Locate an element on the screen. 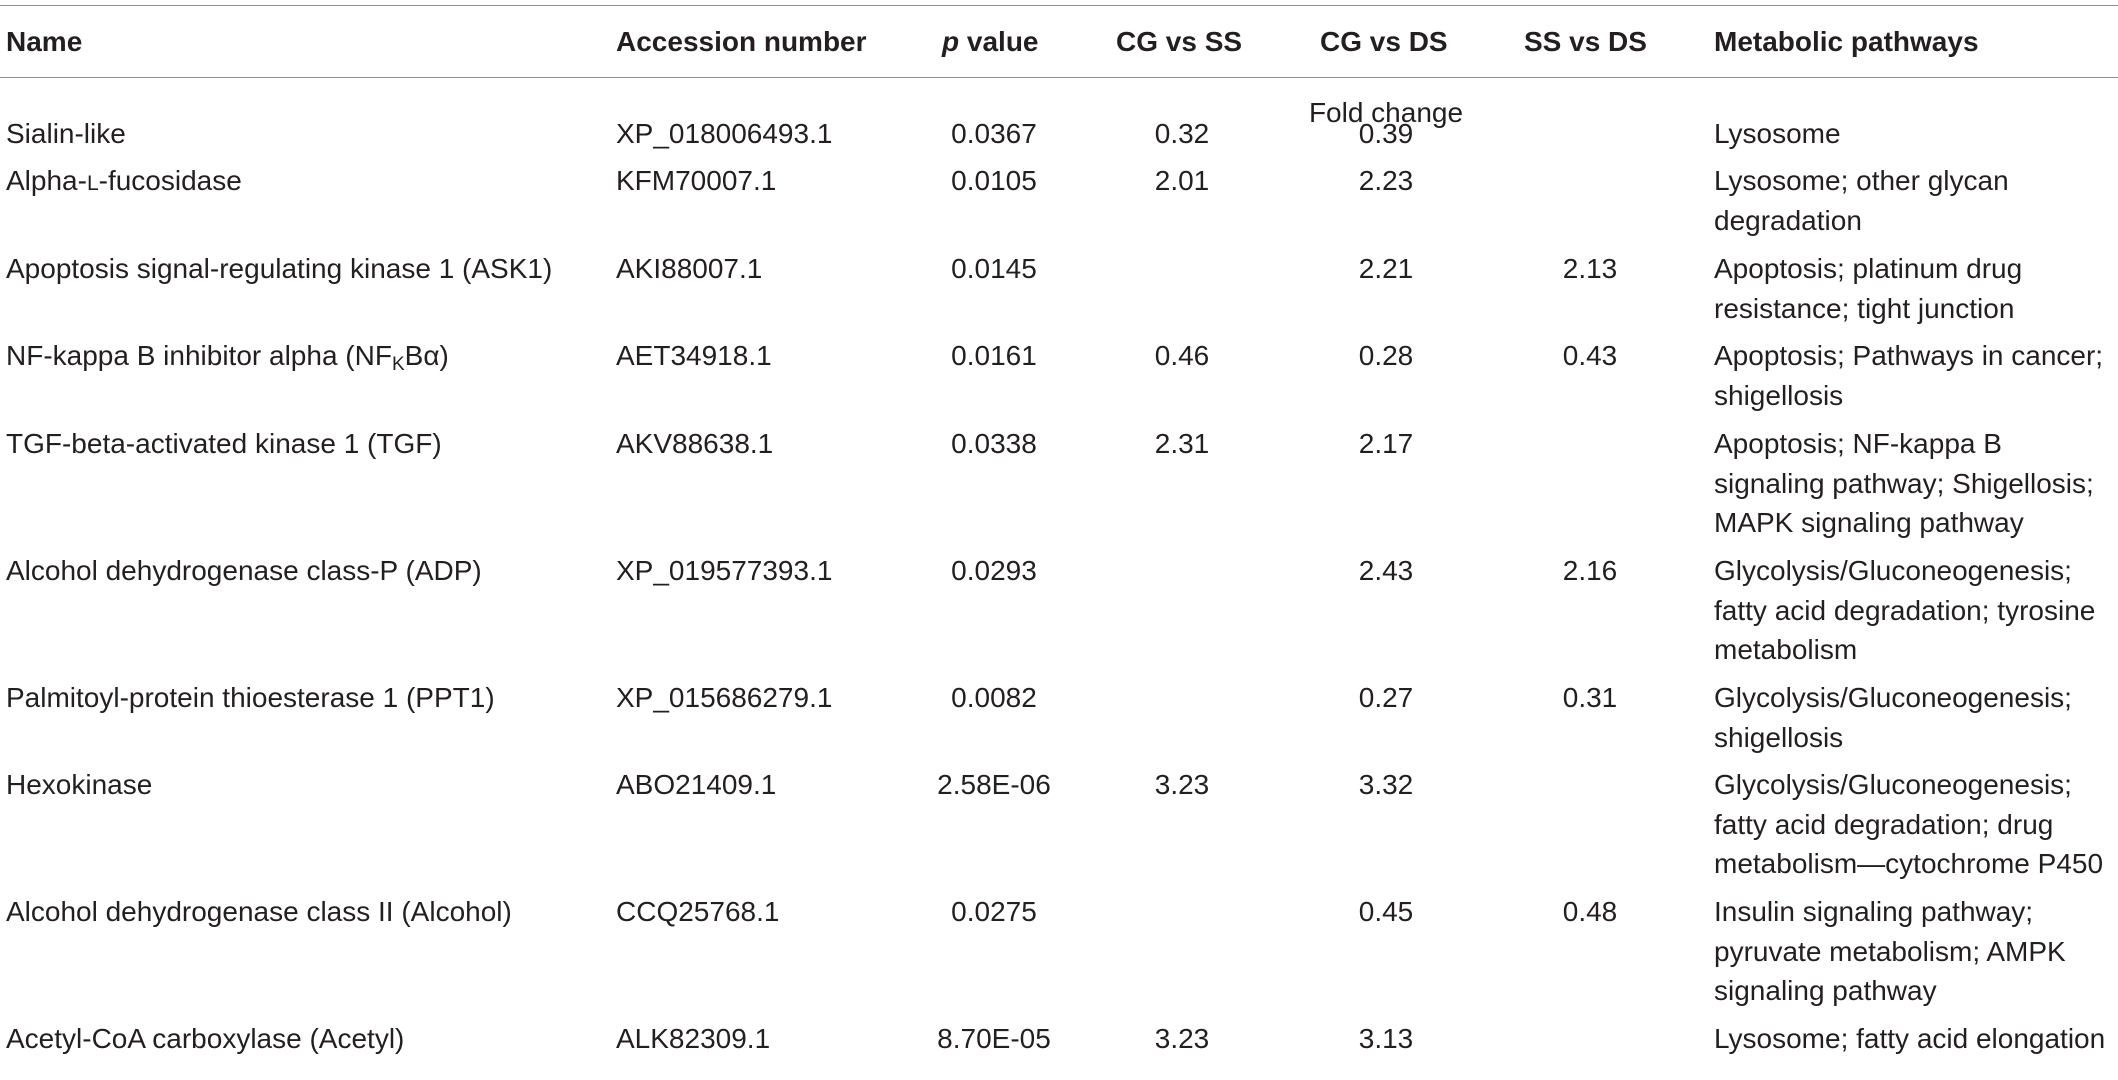 The image size is (2118, 1080). row-name: NF-kappa B inhibitor alpha (NFKBα) is located at coordinates (227, 360).